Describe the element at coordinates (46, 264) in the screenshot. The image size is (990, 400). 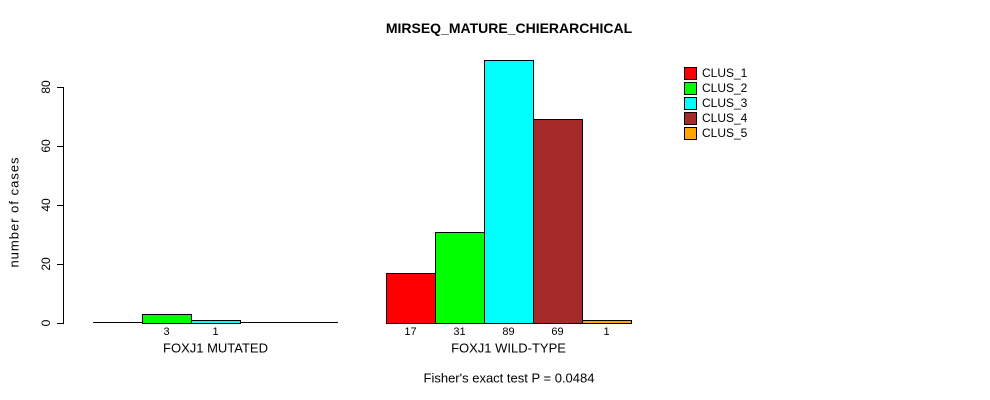
I see `y-tick-label: 20` at that location.